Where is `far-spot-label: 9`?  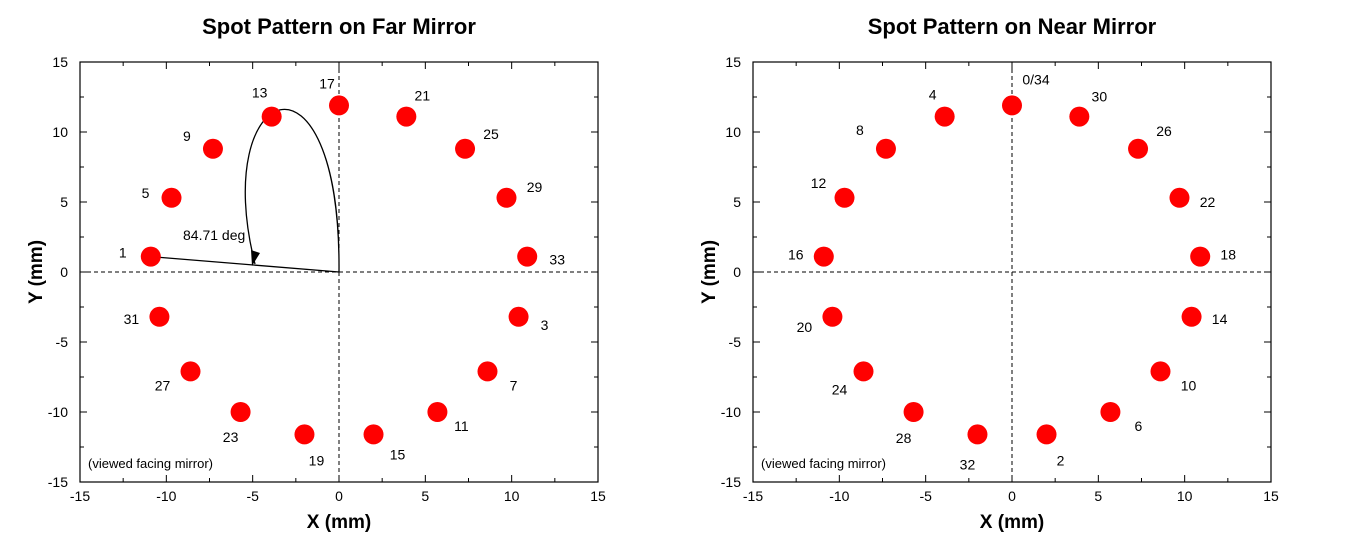 far-spot-label: 9 is located at coordinates (187, 136).